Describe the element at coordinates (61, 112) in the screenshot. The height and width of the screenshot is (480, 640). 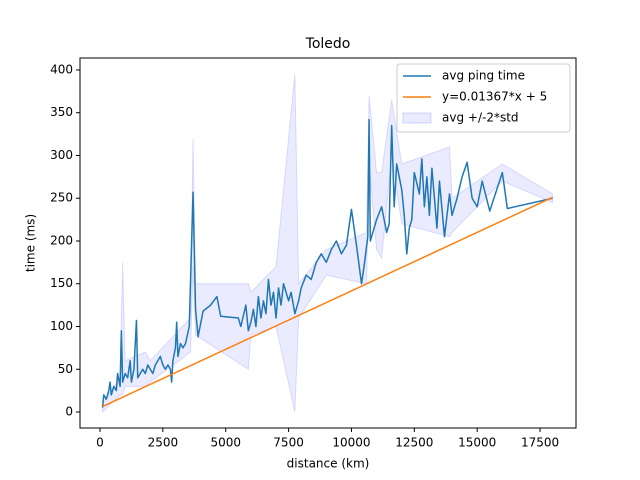
I see `y-tick-label: 350` at that location.